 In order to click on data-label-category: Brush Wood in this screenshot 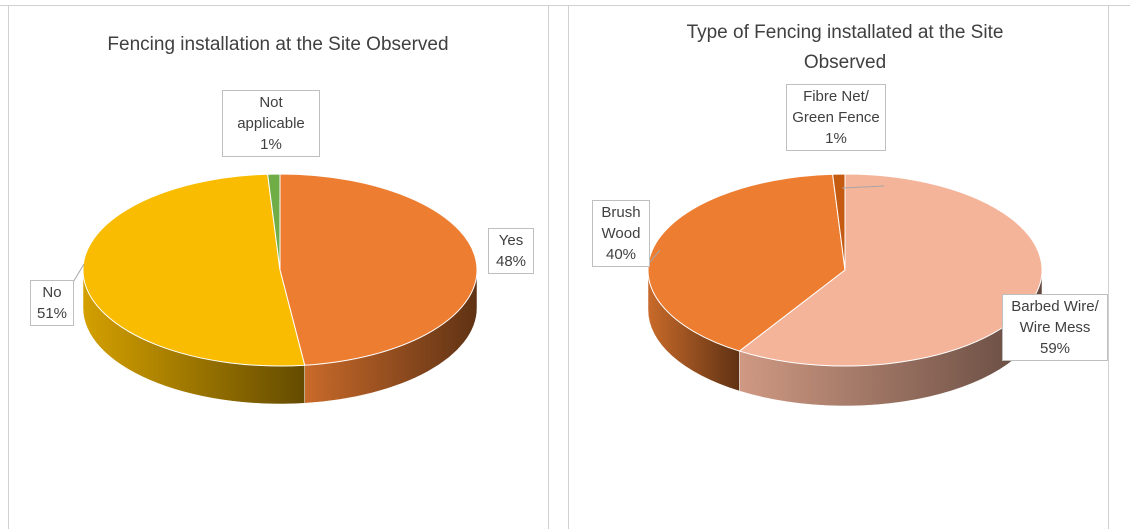, I will do `click(621, 223)`.